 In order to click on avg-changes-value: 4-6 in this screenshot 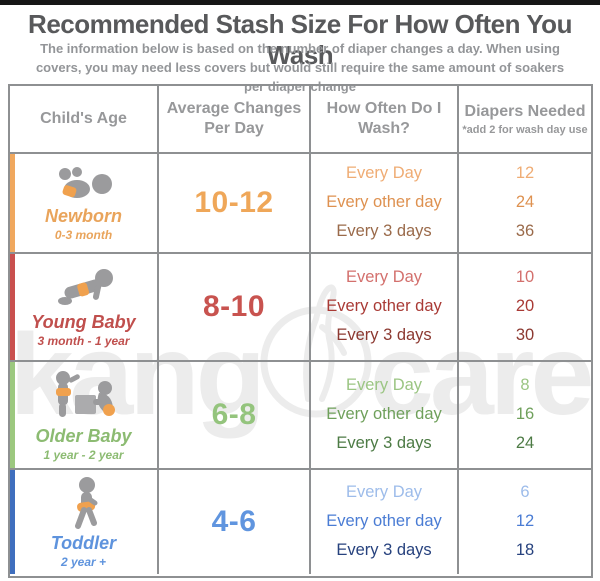, I will do `click(234, 521)`.